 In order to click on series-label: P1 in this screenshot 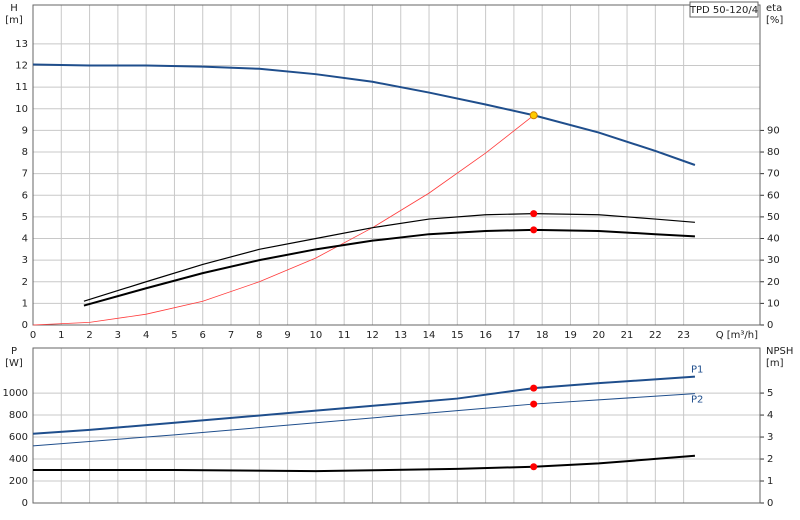, I will do `click(697, 370)`.